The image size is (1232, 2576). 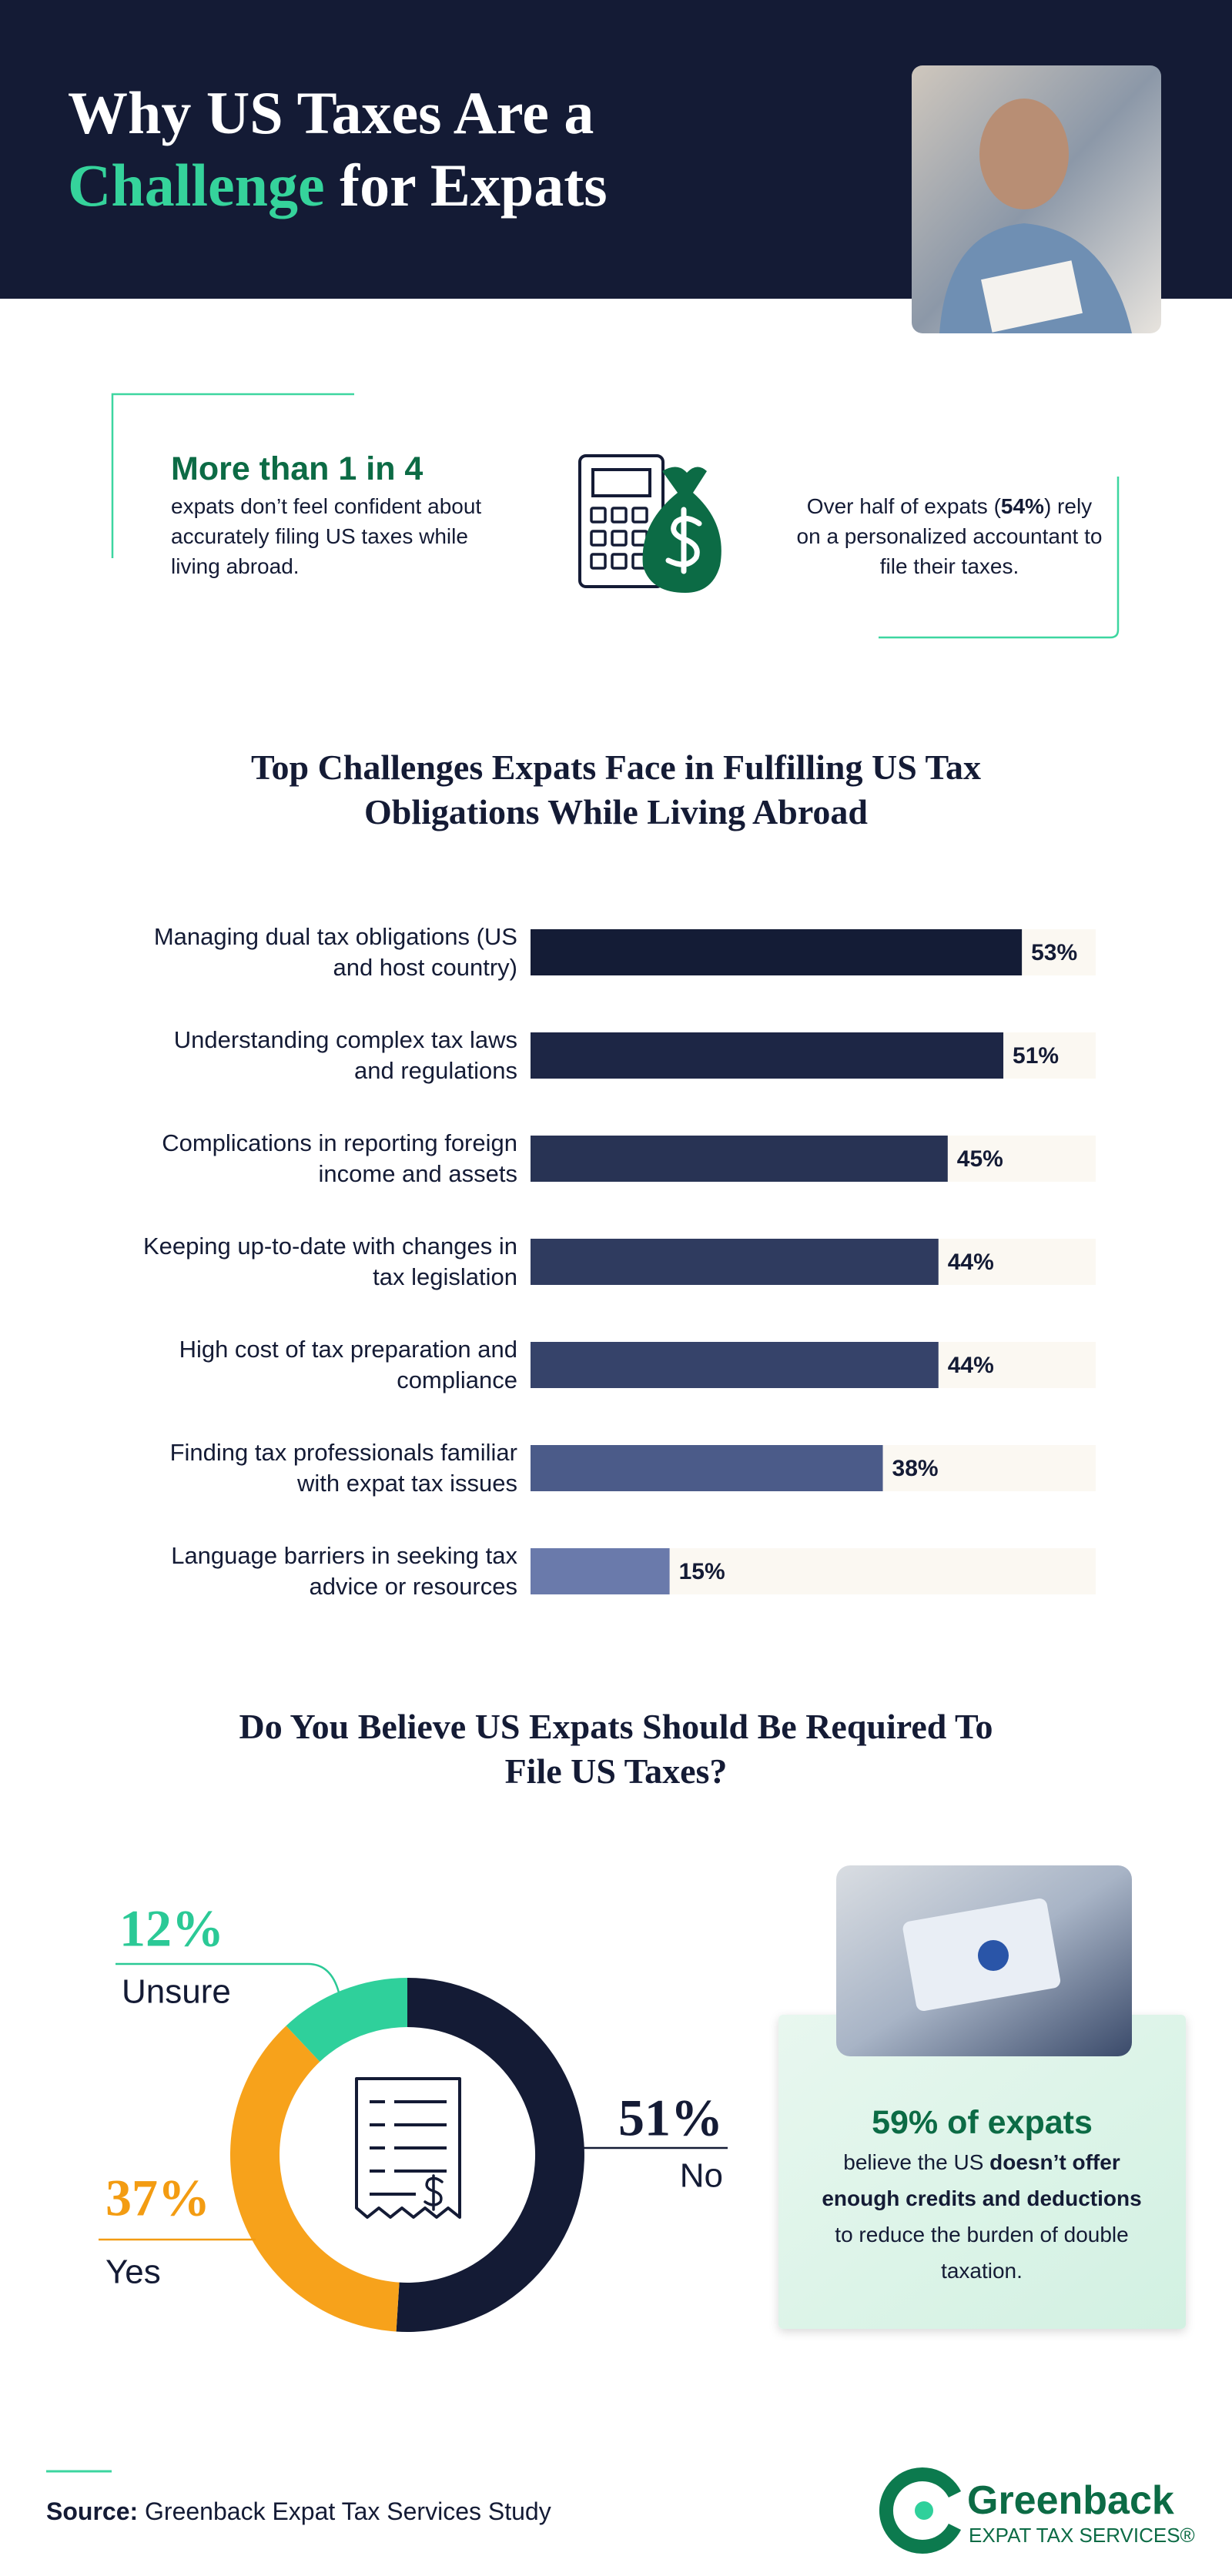 I want to click on bar-value-label: 38%, so click(x=915, y=1469).